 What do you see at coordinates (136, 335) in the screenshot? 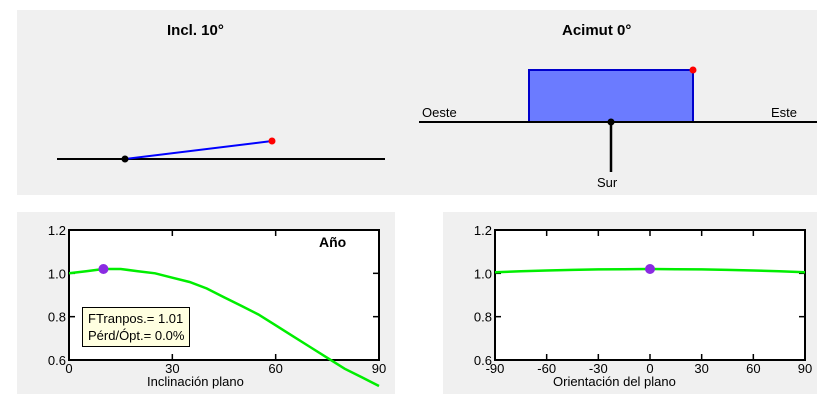
I see `loss-vs-optimum: Pérd/Ópt.= 0.0%` at bounding box center [136, 335].